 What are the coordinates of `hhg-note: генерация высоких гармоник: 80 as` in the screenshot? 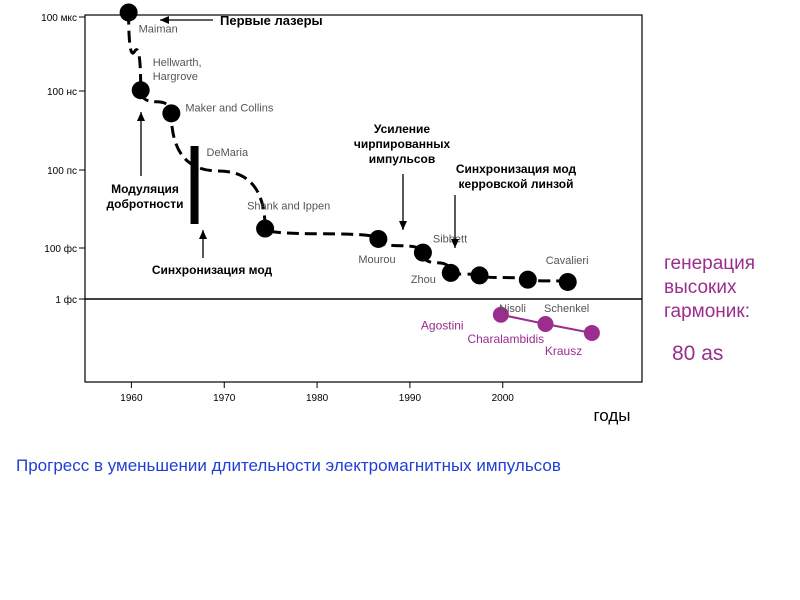 It's located at (729, 309).